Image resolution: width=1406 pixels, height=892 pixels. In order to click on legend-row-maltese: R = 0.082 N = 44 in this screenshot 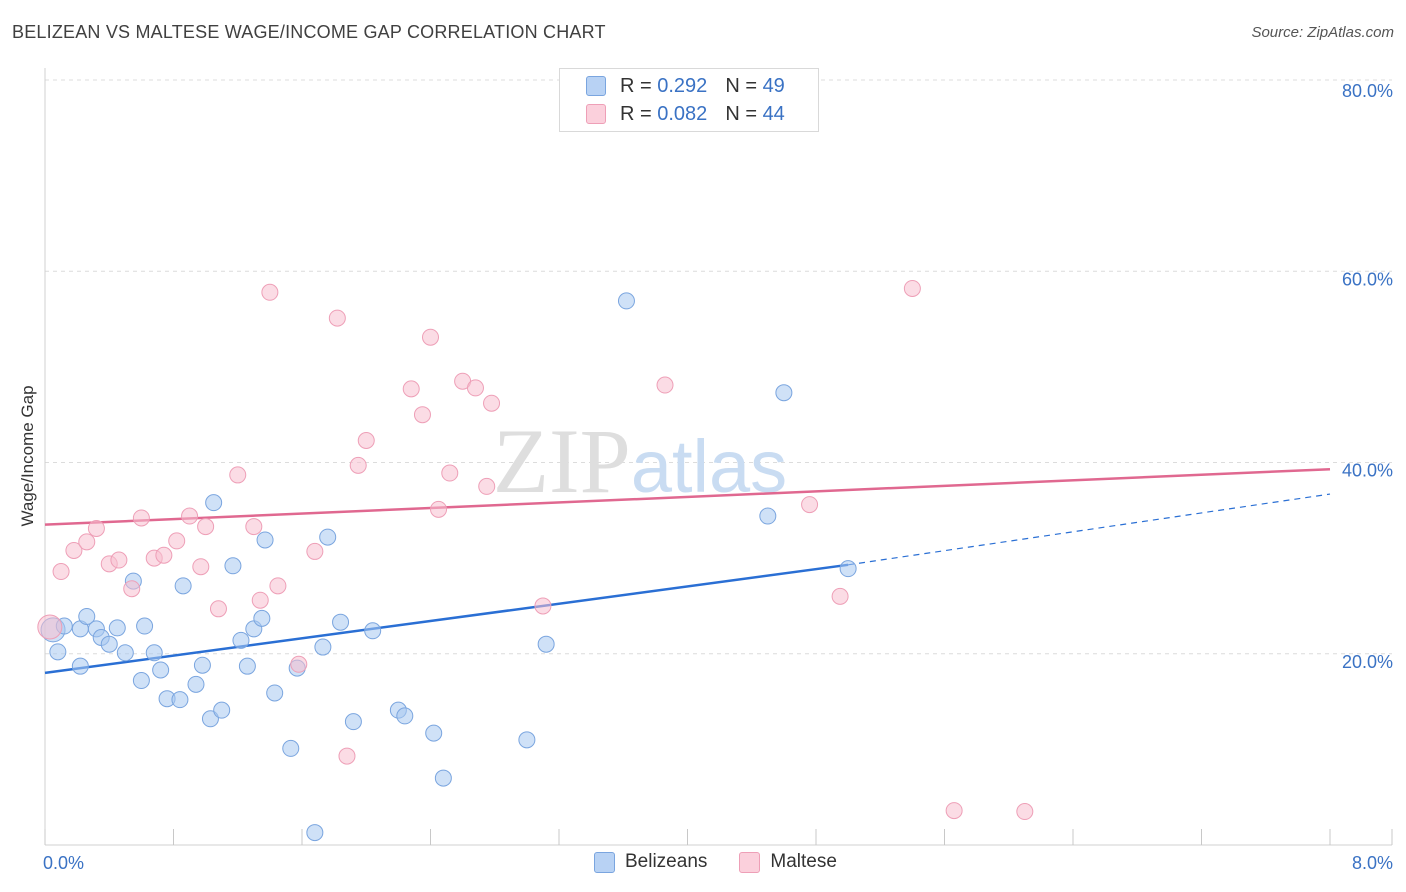, I will do `click(672, 114)`.